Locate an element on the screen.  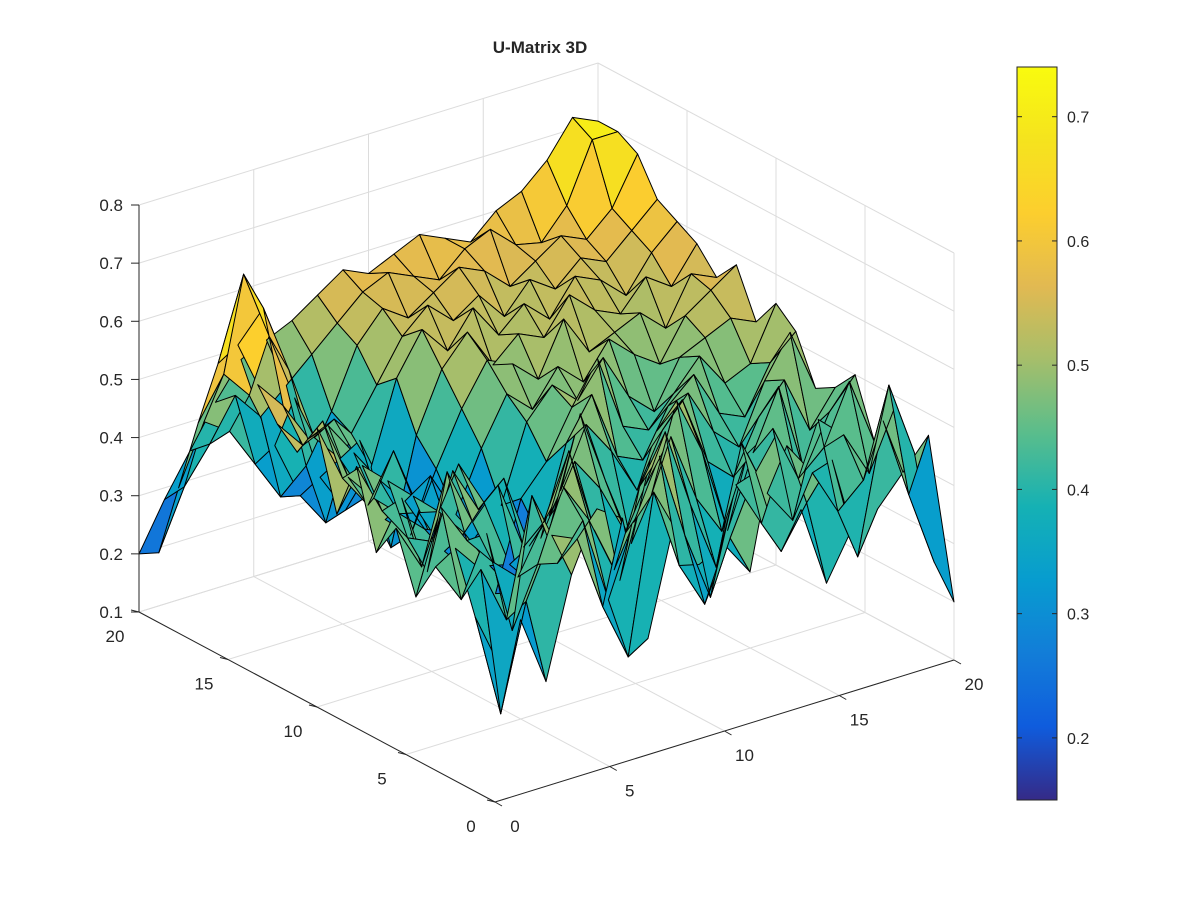
colorbar-tick-label: 0.6 is located at coordinates (1078, 242).